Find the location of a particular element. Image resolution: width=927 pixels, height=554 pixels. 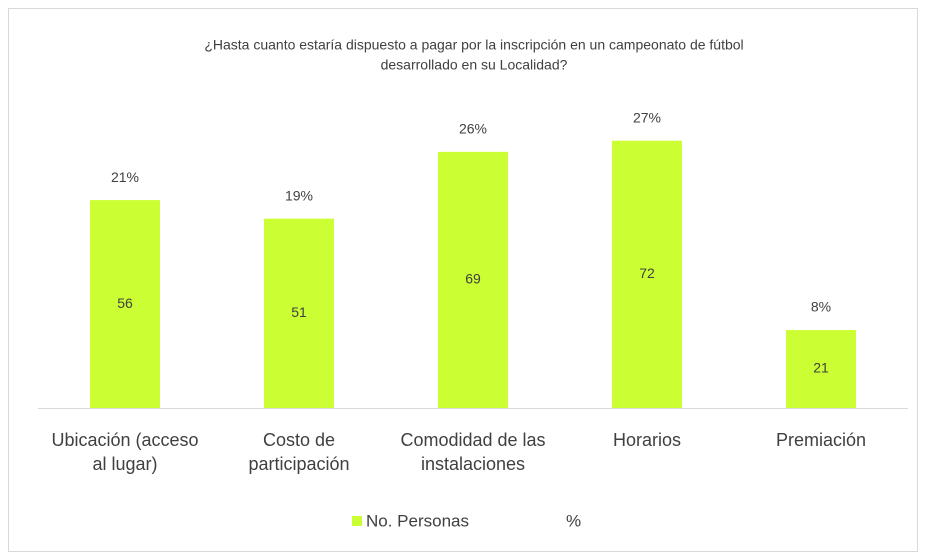

data-label: 56 is located at coordinates (125, 303).